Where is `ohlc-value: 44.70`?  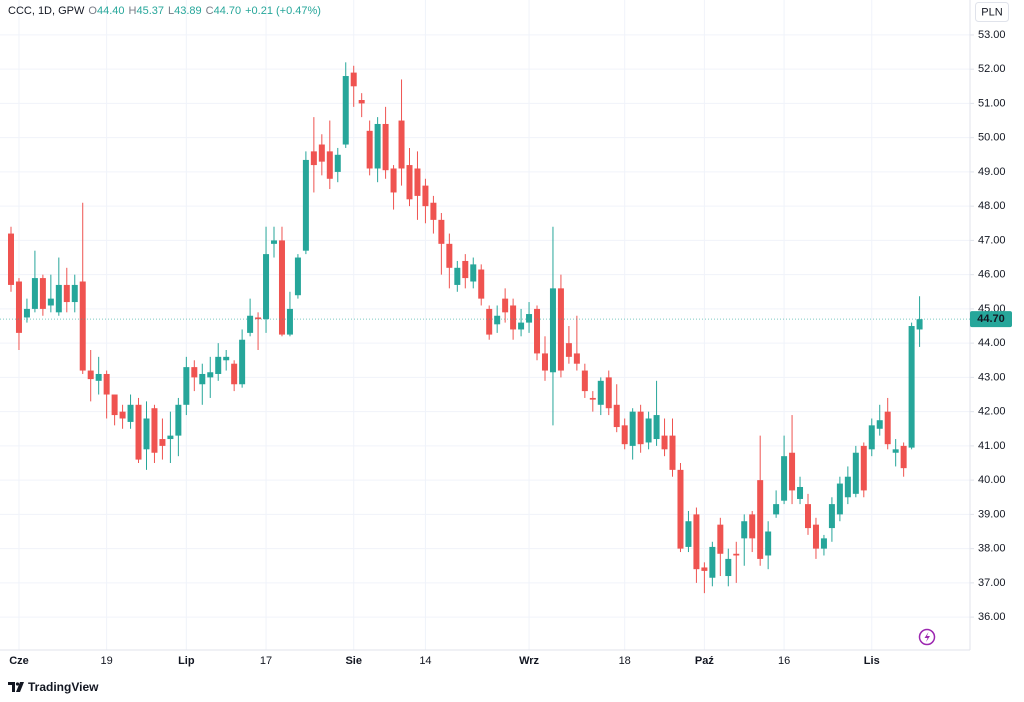
ohlc-value: 44.70 is located at coordinates (228, 11).